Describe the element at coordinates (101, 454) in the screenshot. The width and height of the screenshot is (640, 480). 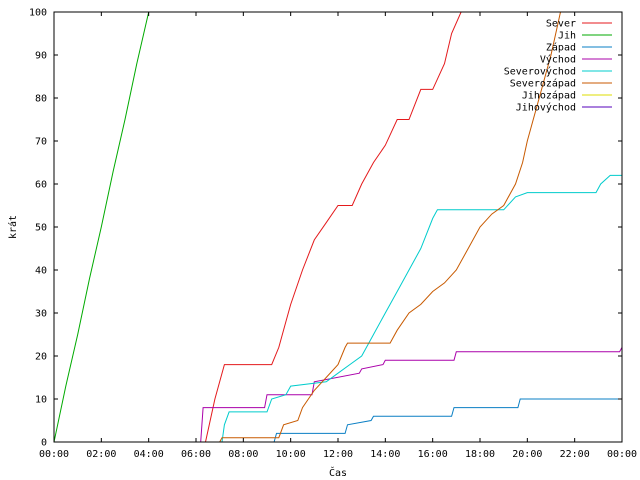
I see `x-tick-label: 02:00` at that location.